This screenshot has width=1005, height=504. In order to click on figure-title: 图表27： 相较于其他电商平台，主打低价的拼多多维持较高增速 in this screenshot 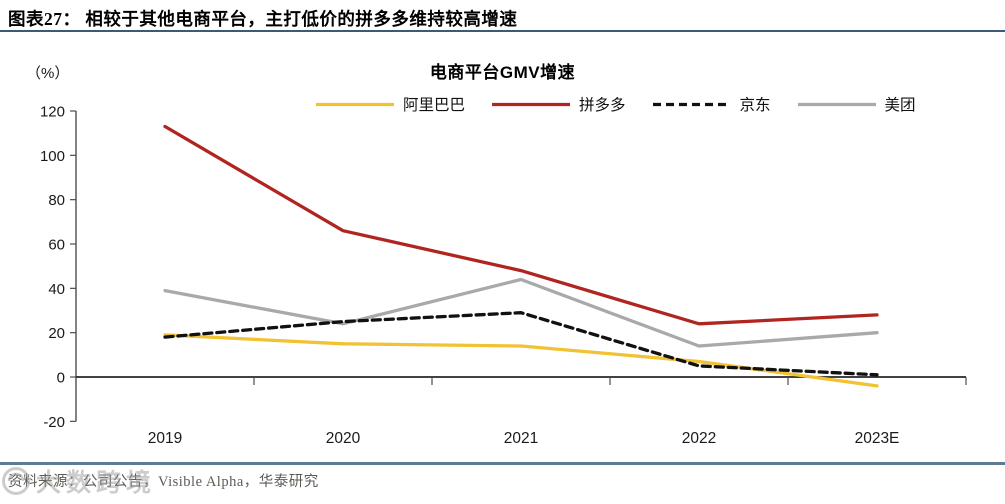, I will do `click(263, 19)`.